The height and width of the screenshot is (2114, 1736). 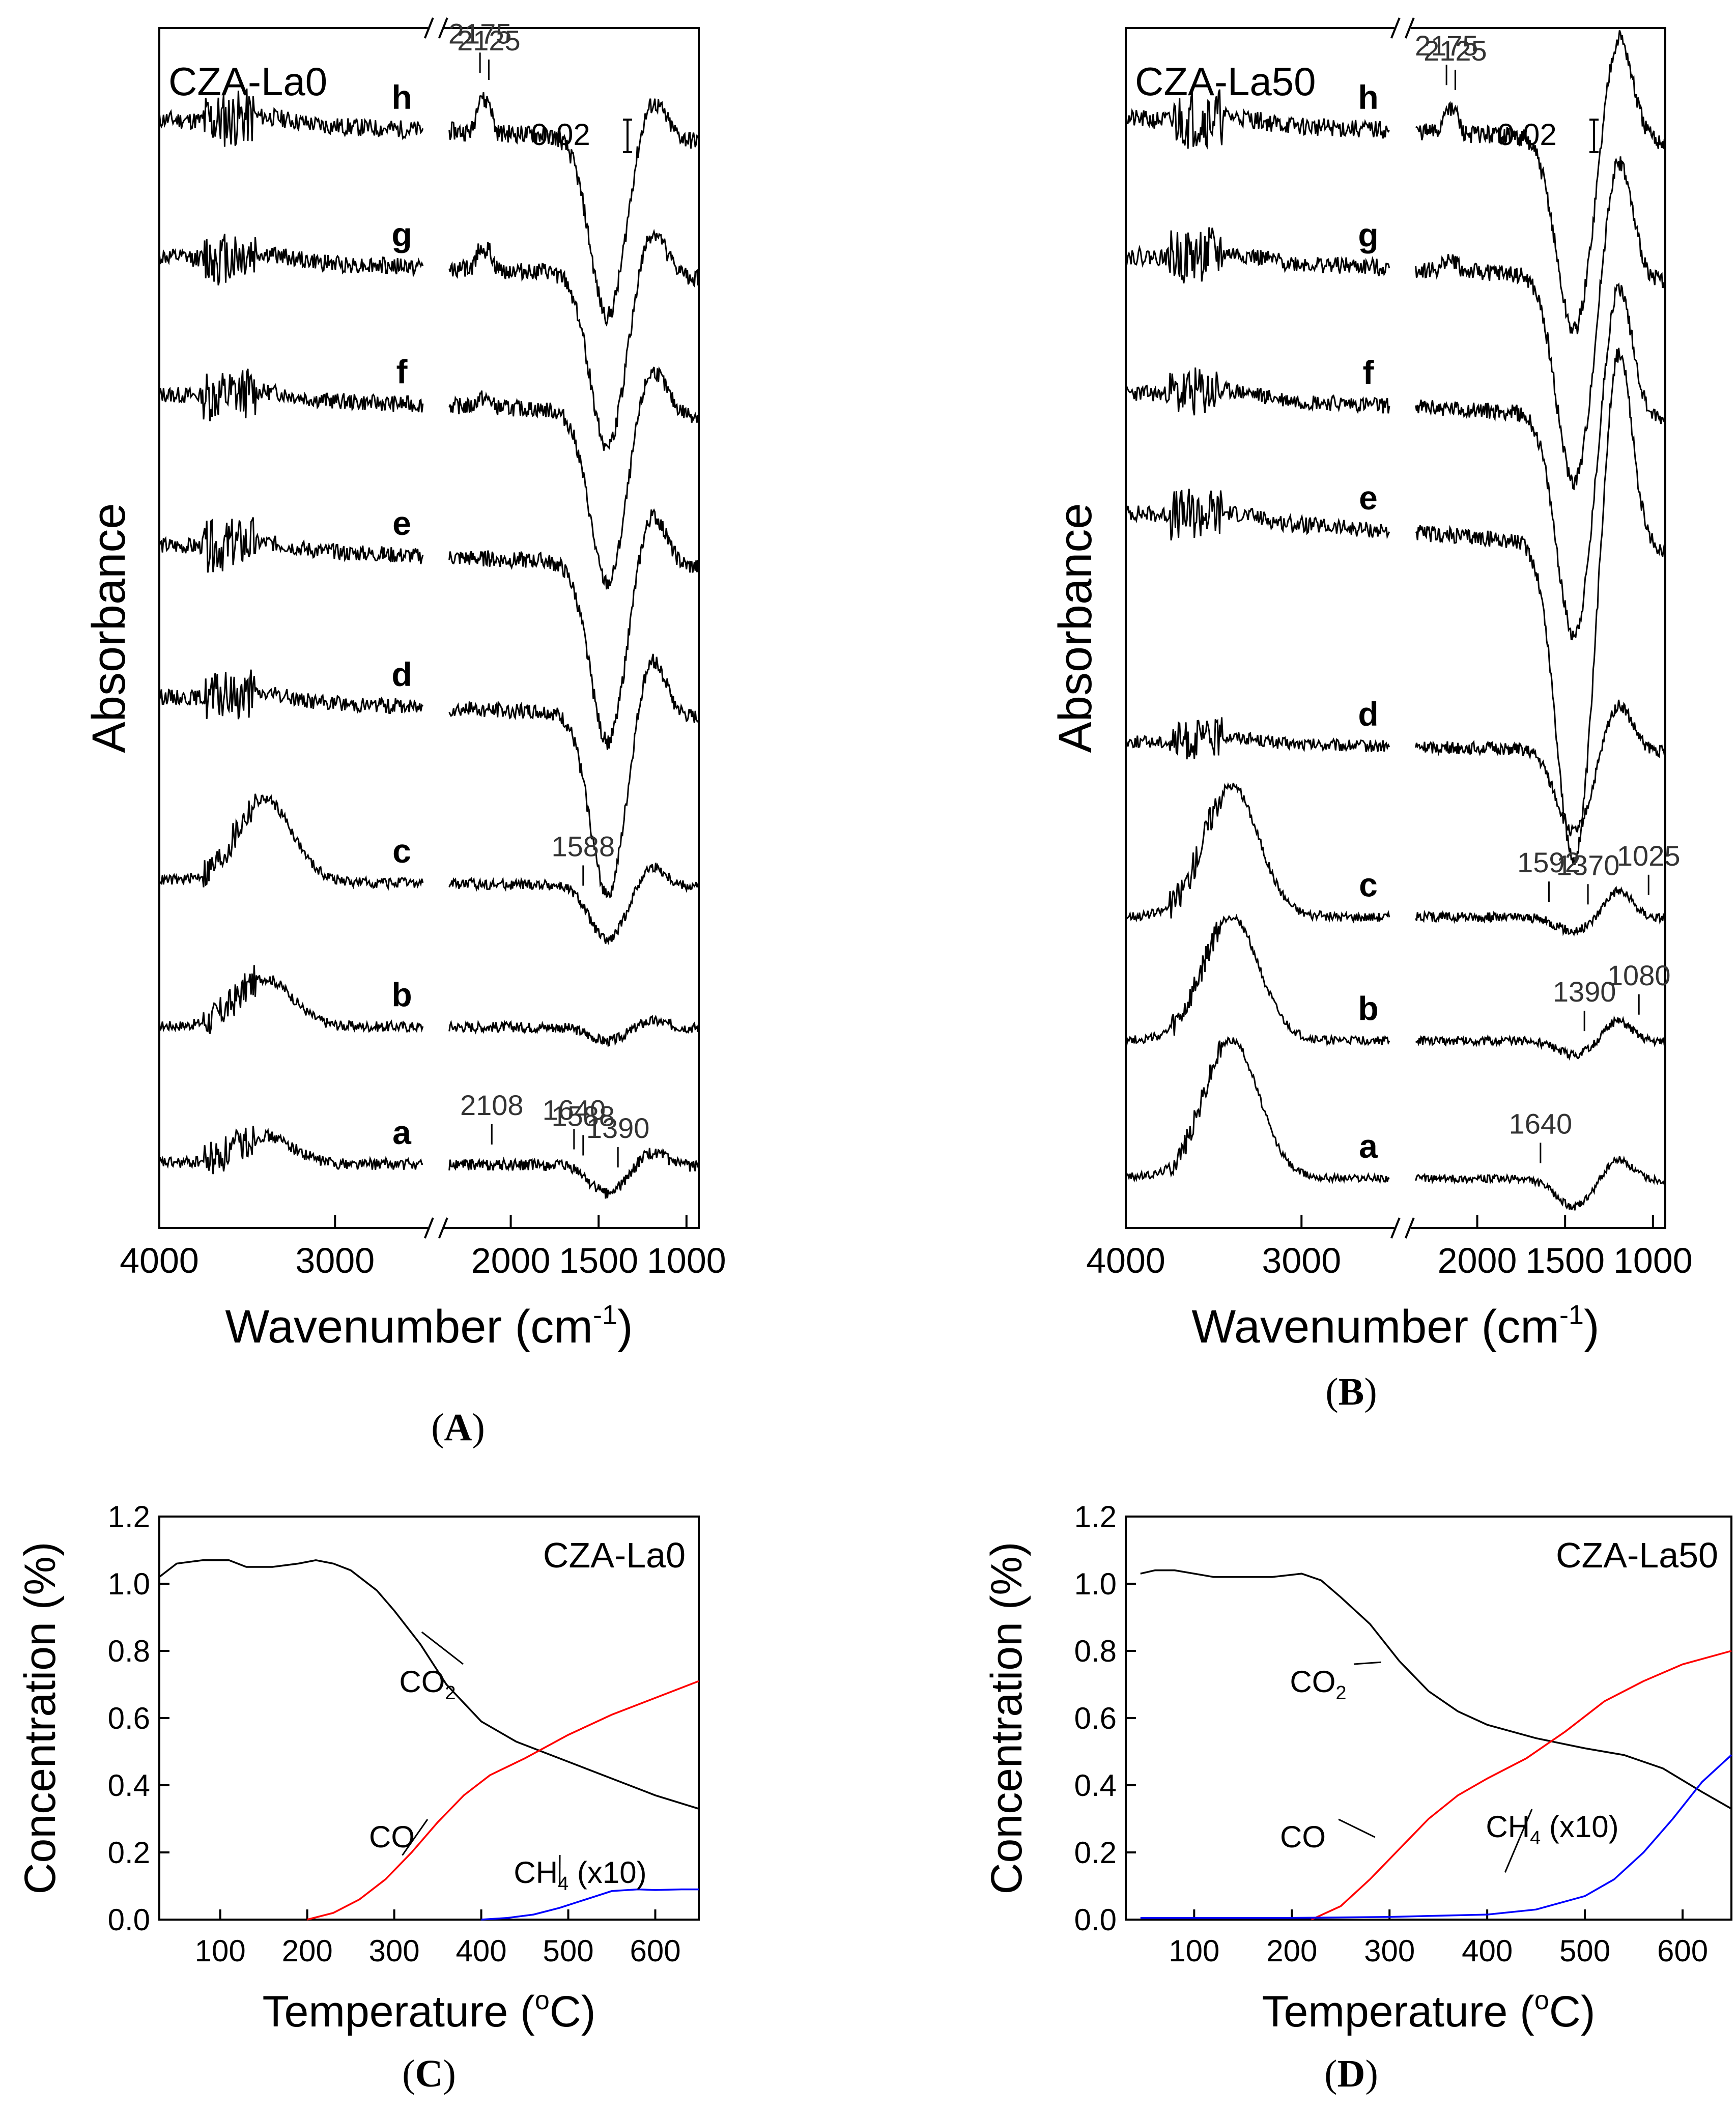 I want to click on peak-annotation: 1370, so click(x=1588, y=865).